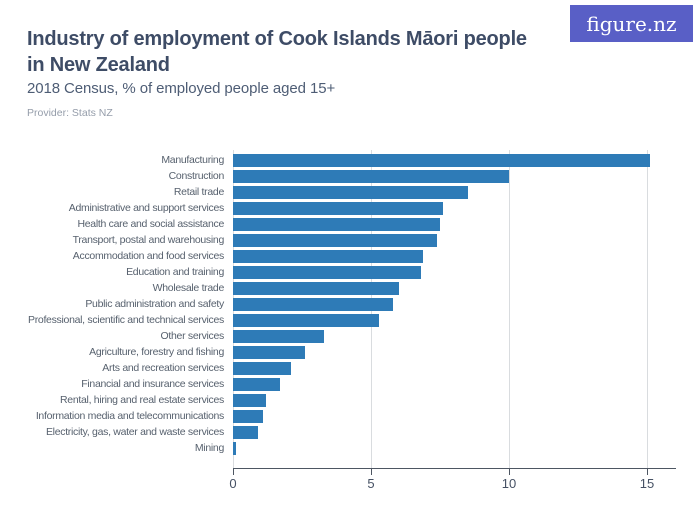 Image resolution: width=700 pixels, height=525 pixels. I want to click on bar-row: Arts and recreation services, so click(345, 368).